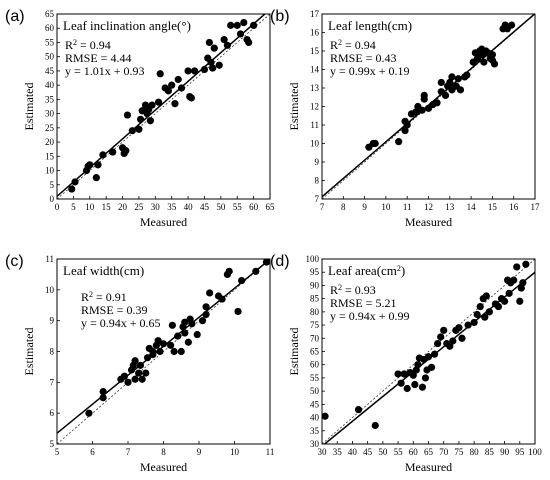 This screenshot has width=550, height=480. I want to click on x-tick-label: 14, so click(472, 207).